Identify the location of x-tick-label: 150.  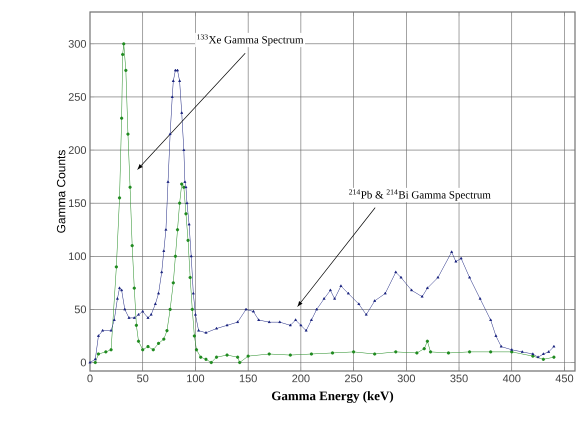
(248, 378).